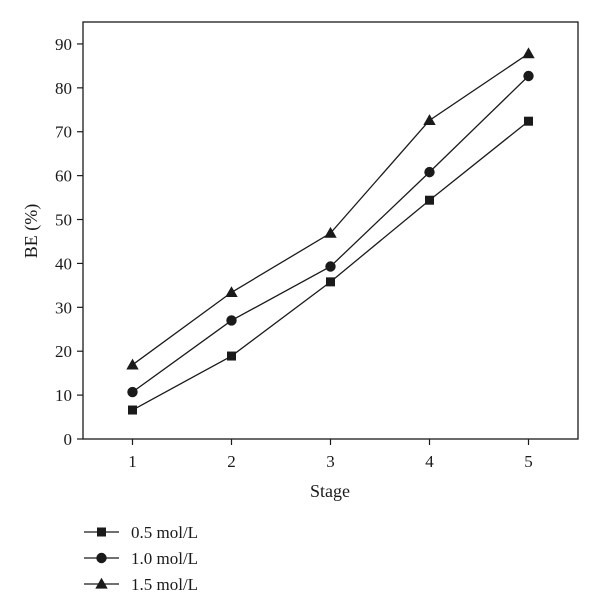  What do you see at coordinates (231, 461) in the screenshot?
I see `x-tick-label: 2` at bounding box center [231, 461].